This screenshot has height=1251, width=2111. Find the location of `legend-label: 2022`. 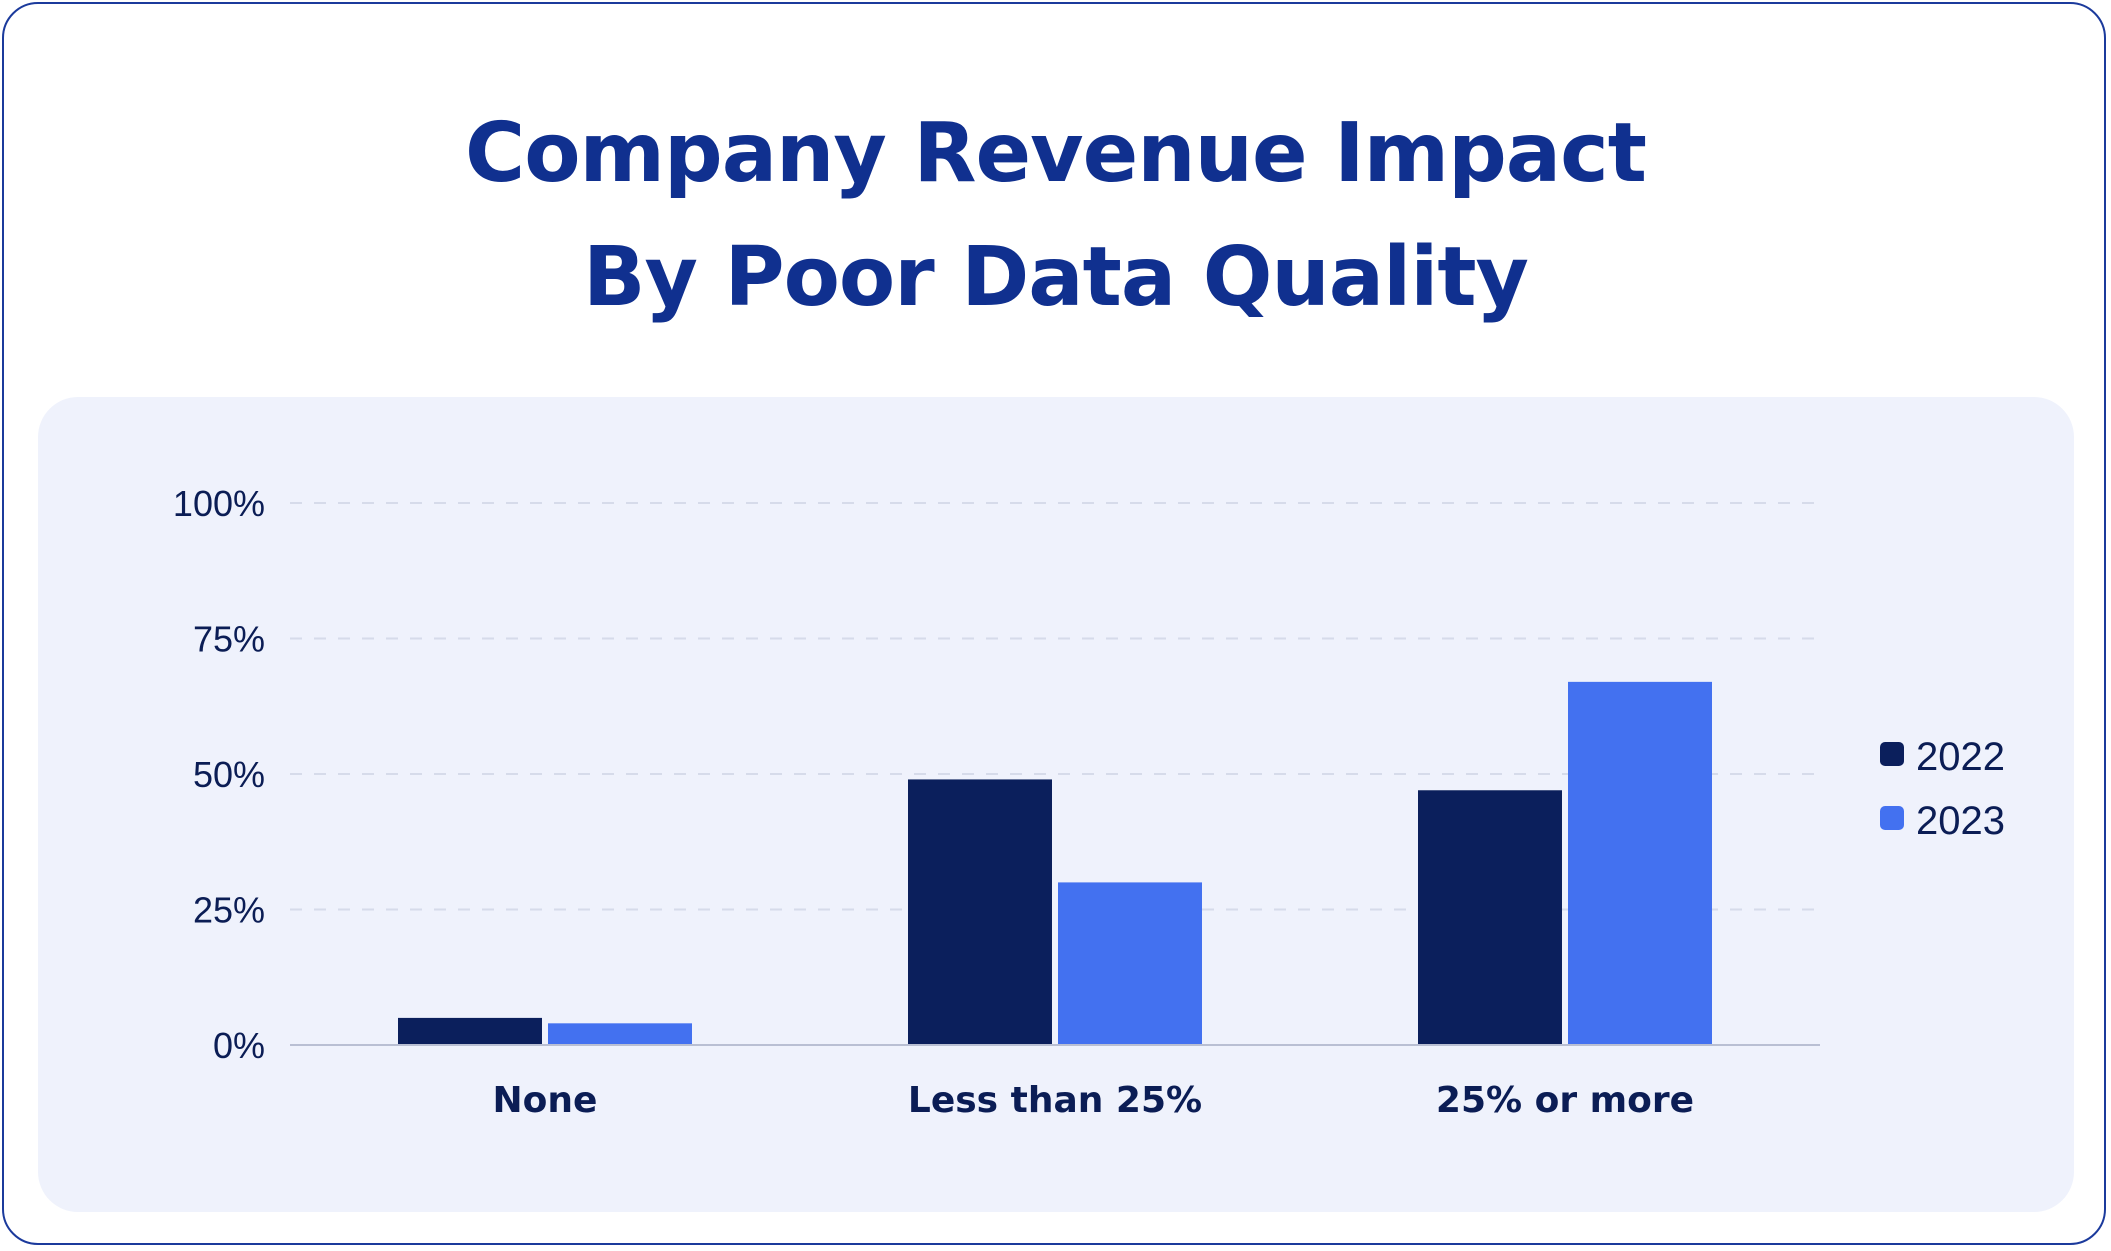

legend-label: 2022 is located at coordinates (1960, 757).